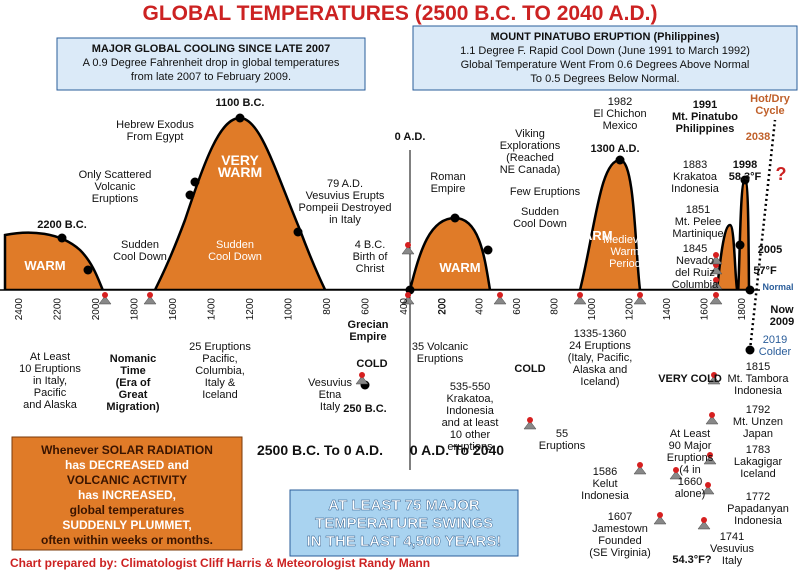 This screenshot has height=580, width=800. What do you see at coordinates (732, 537) in the screenshot?
I see `annotation-line: 1741` at bounding box center [732, 537].